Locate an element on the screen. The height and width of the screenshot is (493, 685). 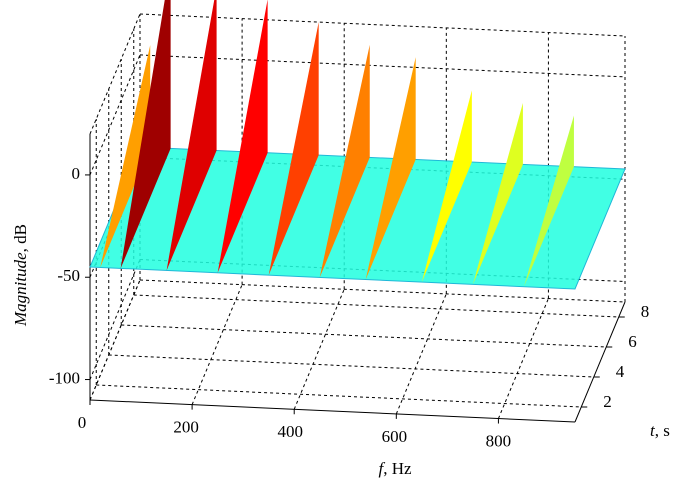
y-axis is located at coordinates (600, 362).